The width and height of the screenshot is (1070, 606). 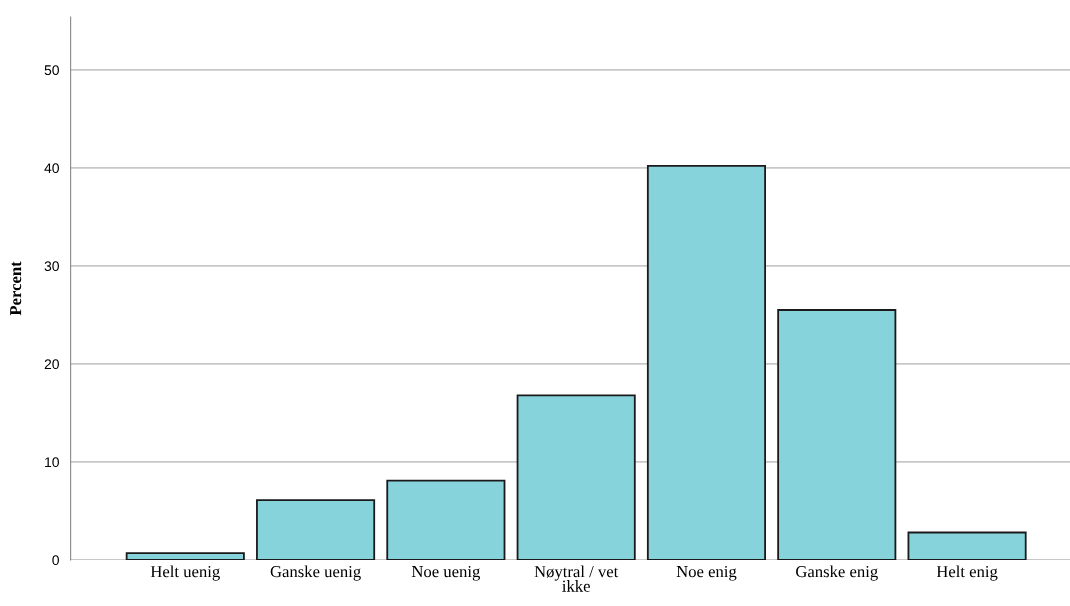 What do you see at coordinates (51, 168) in the screenshot?
I see `y-tick-label: 40` at bounding box center [51, 168].